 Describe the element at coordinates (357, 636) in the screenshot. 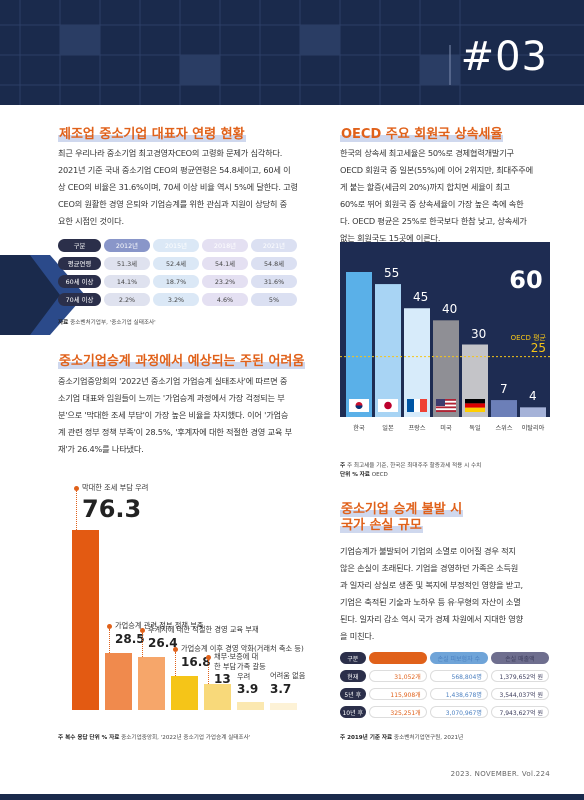

I see `text-line: 을 미친다.` at that location.